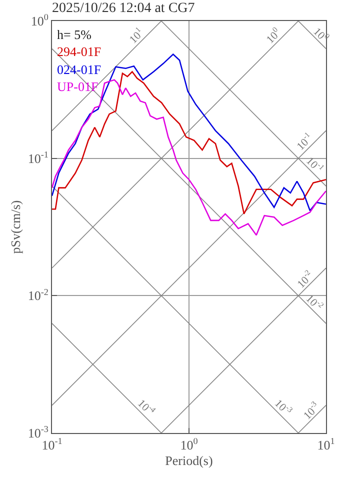  What do you see at coordinates (77, 86) in the screenshot?
I see `series-label: UP-01F` at bounding box center [77, 86].